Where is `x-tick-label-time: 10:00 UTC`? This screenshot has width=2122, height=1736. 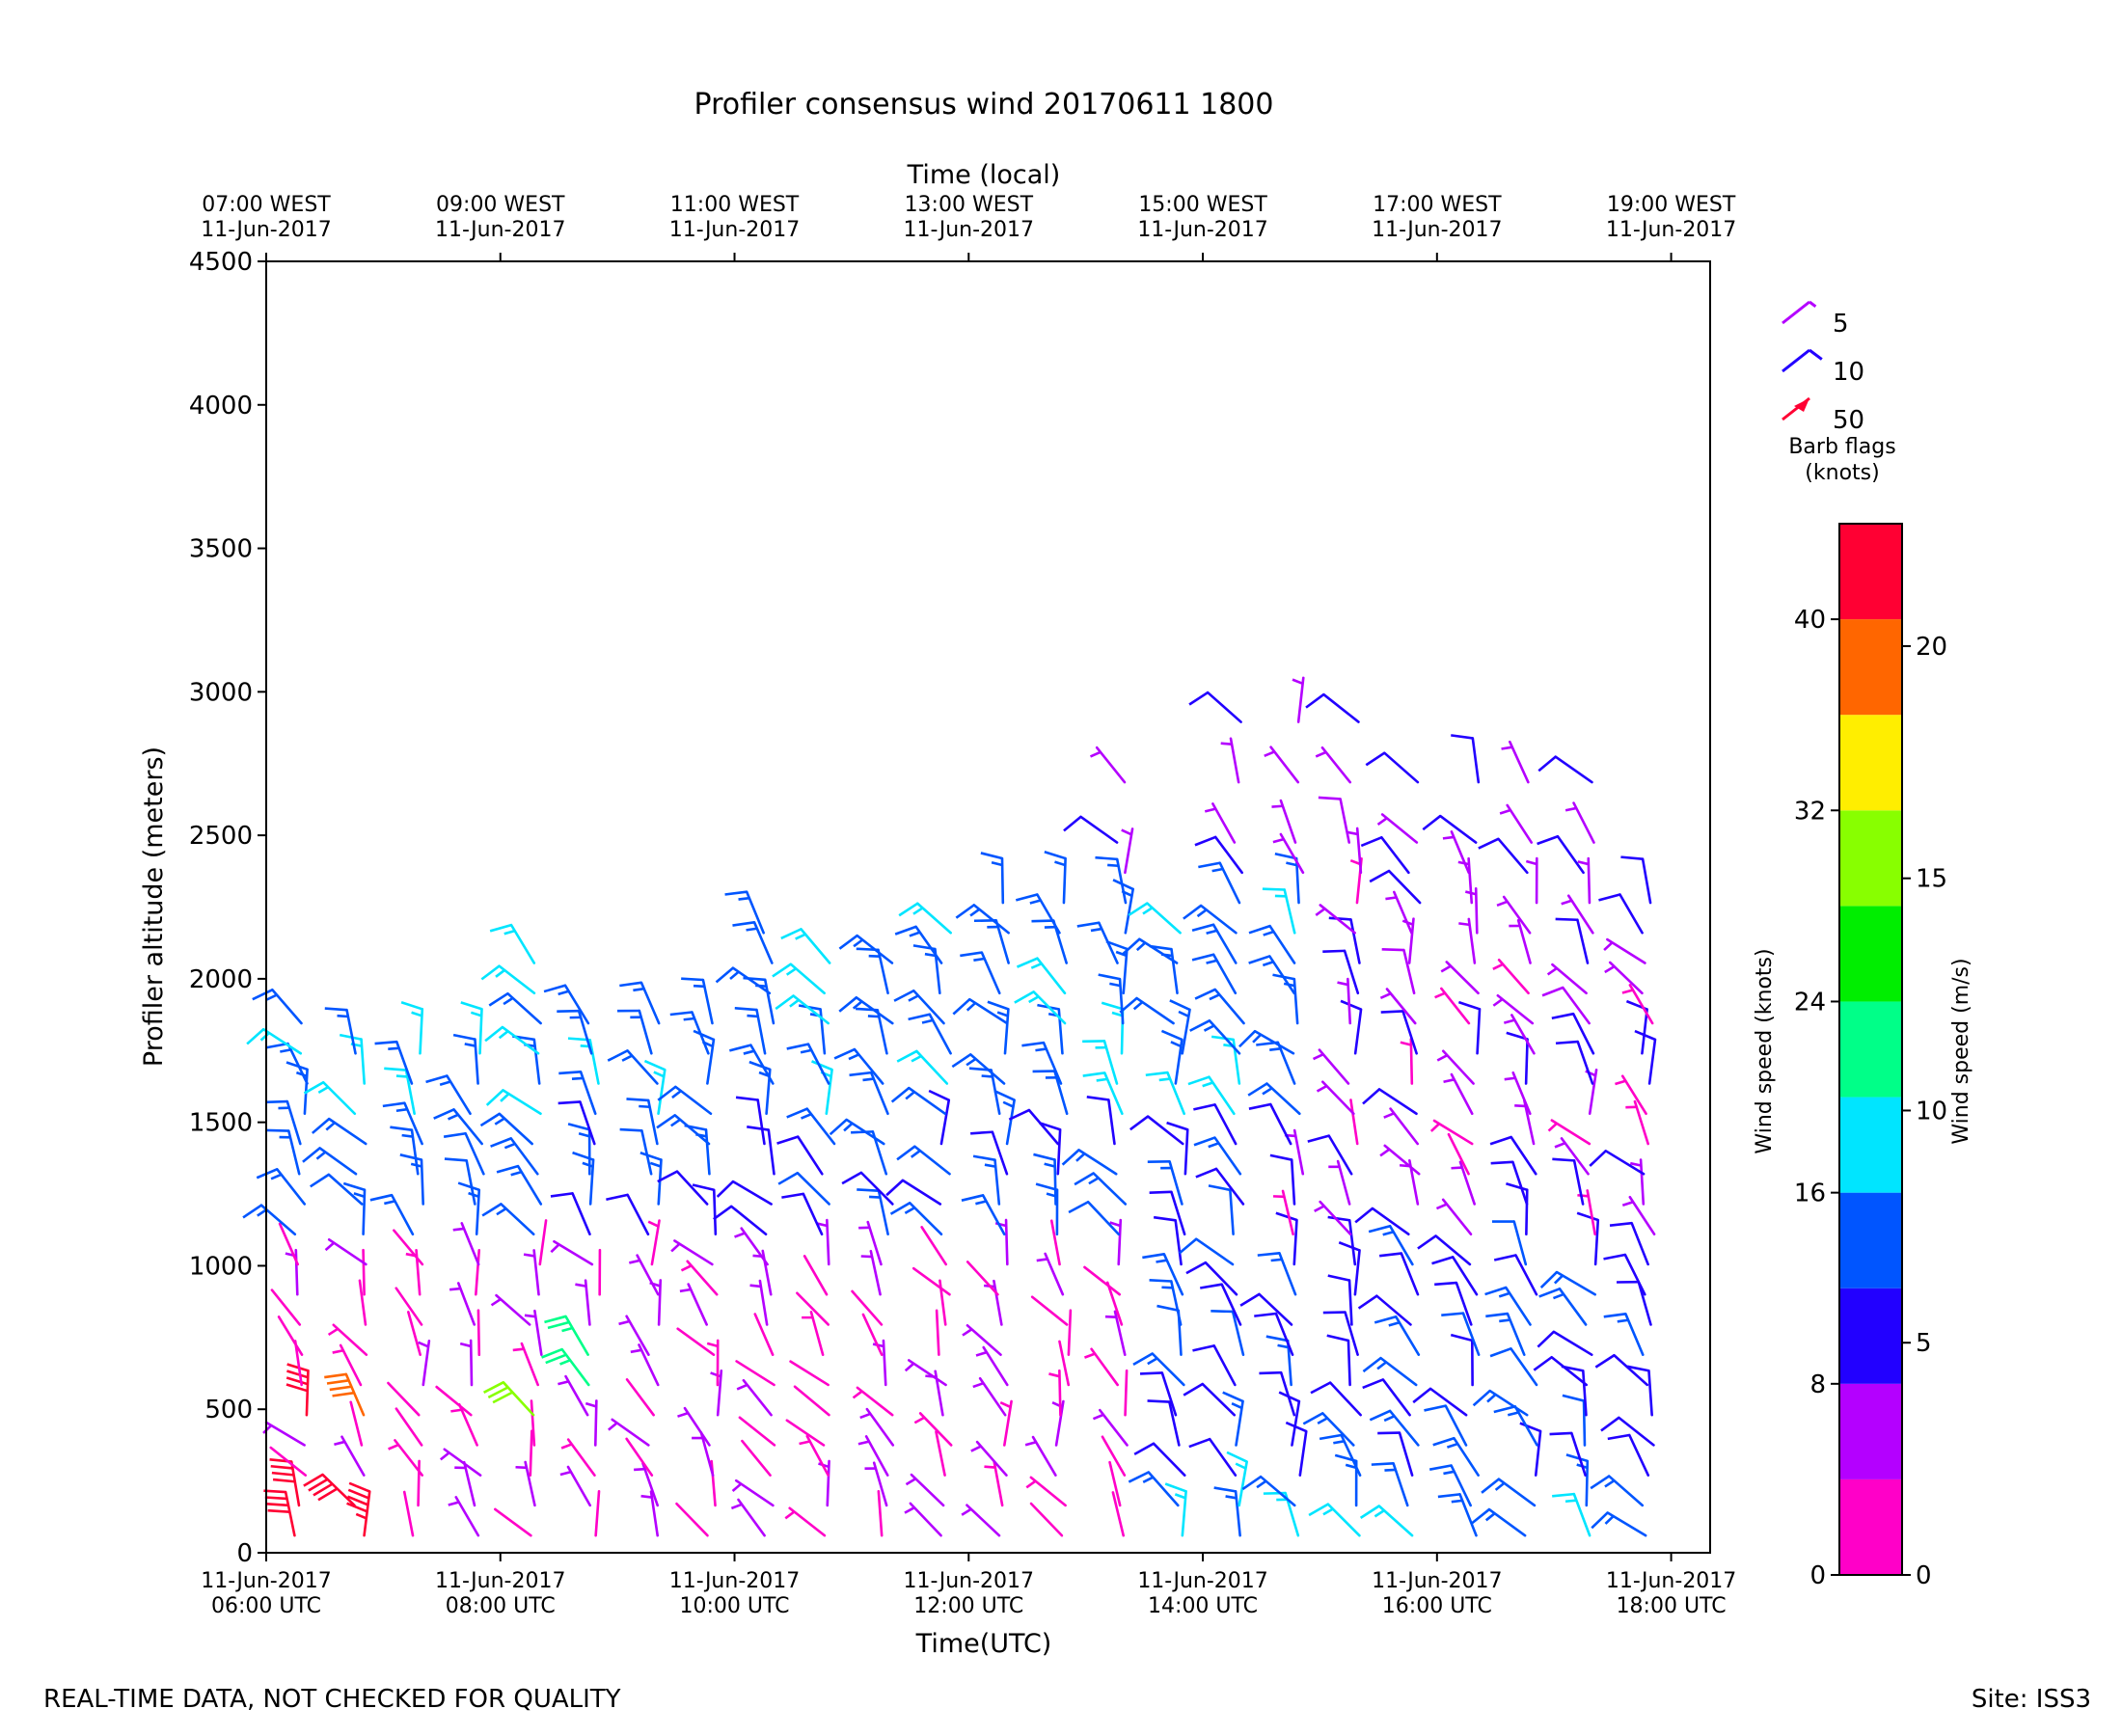 x-tick-label-time: 10:00 UTC is located at coordinates (735, 1606).